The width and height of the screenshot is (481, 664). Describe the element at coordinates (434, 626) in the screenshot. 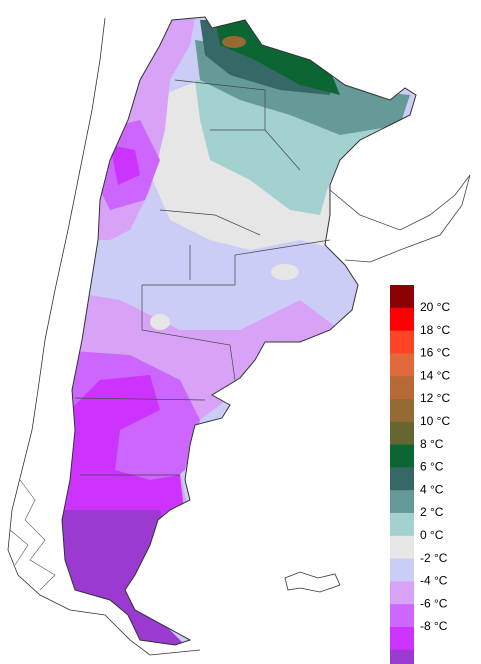

I see `legend-label: -8 °C` at that location.